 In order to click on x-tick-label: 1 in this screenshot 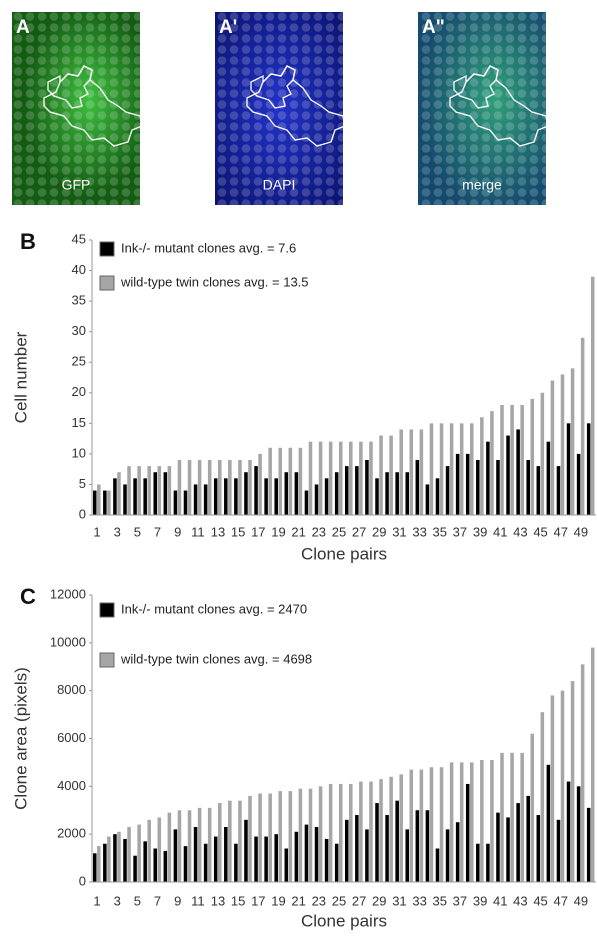, I will do `click(96, 531)`.